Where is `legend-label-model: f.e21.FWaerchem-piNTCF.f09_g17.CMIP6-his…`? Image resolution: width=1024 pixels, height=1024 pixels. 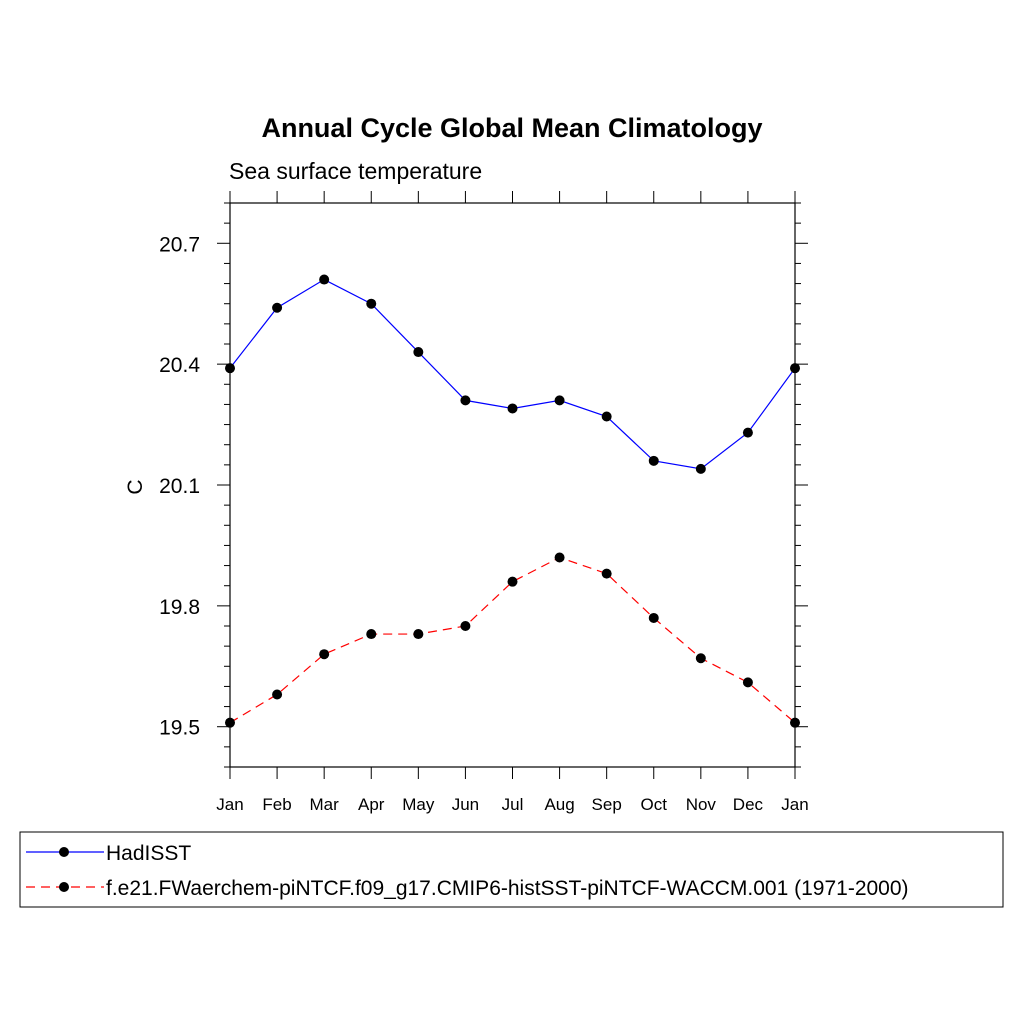
legend-label-model: f.e21.FWaerchem-piNTCF.f09_g17.CMIP6-his… is located at coordinates (507, 888).